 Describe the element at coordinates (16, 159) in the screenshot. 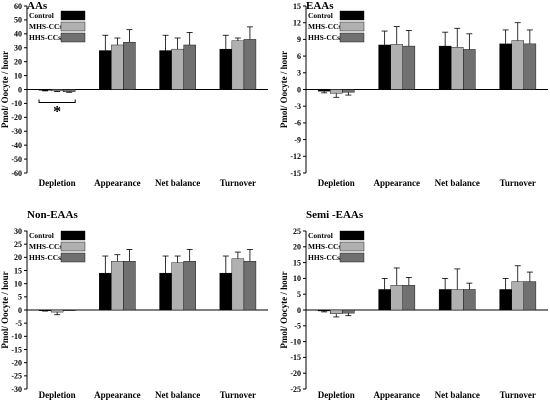

I see `y-tick-label: -50` at that location.